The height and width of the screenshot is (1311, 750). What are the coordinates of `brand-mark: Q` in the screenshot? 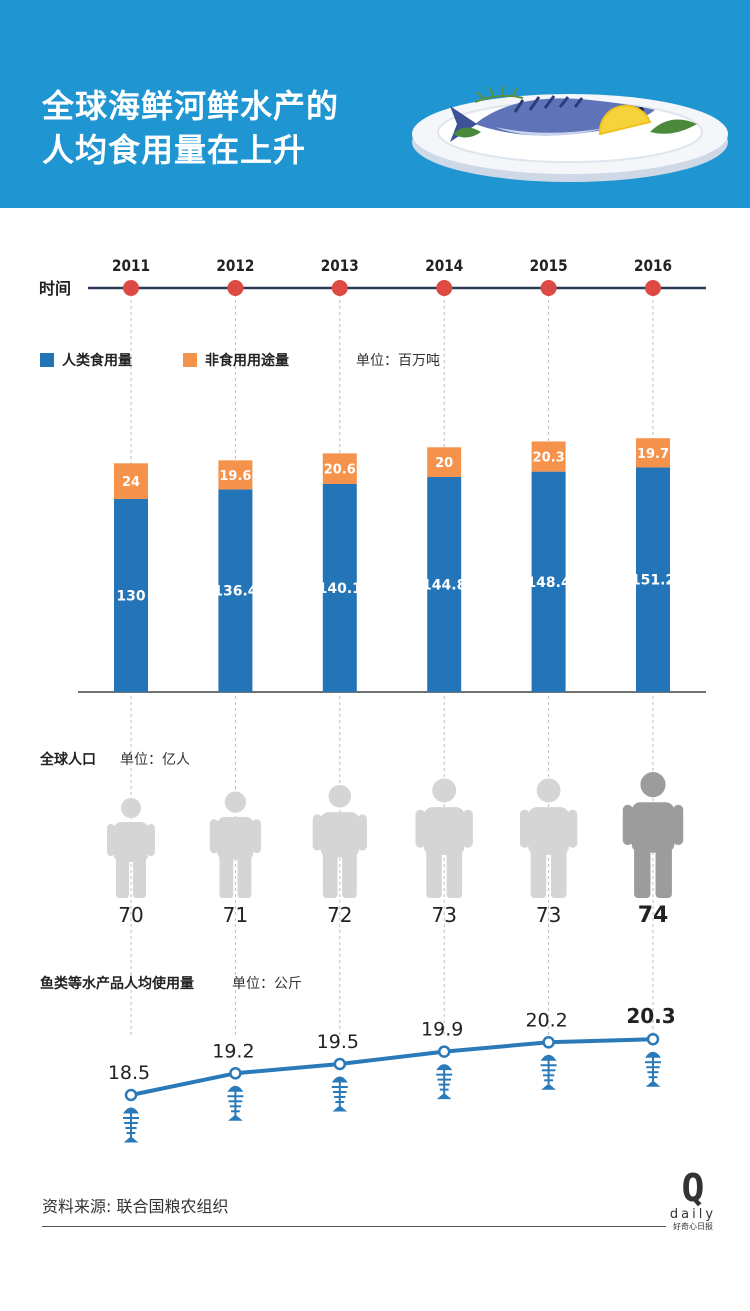 It's located at (693, 1188).